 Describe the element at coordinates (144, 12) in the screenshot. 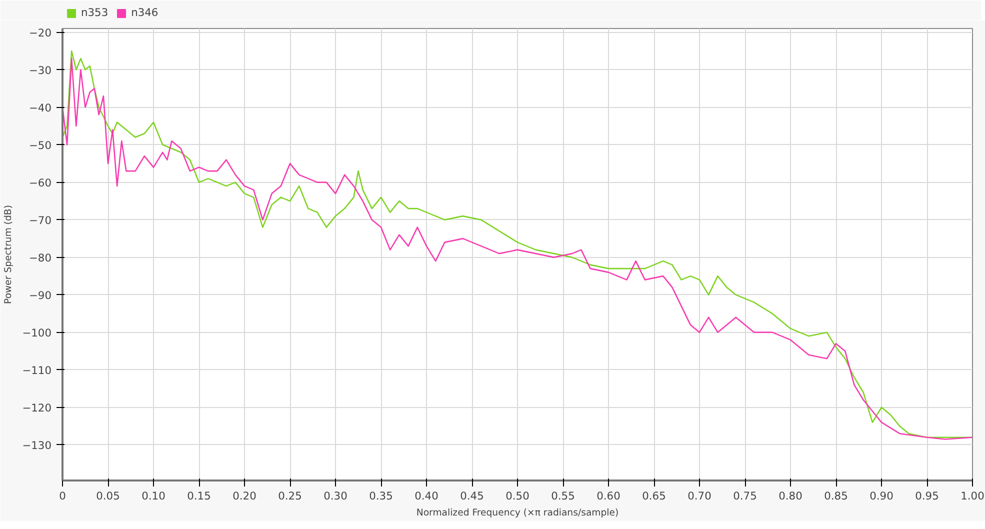

I see `legend-label: n346` at that location.